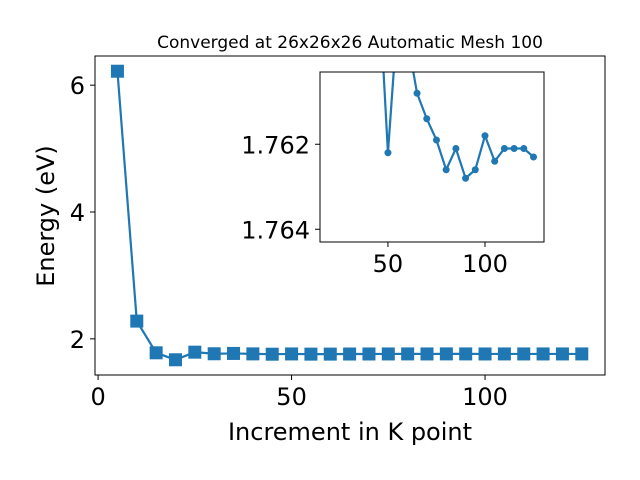 This screenshot has width=640, height=480. Describe the element at coordinates (77, 86) in the screenshot. I see `y-tick-label: 6` at that location.